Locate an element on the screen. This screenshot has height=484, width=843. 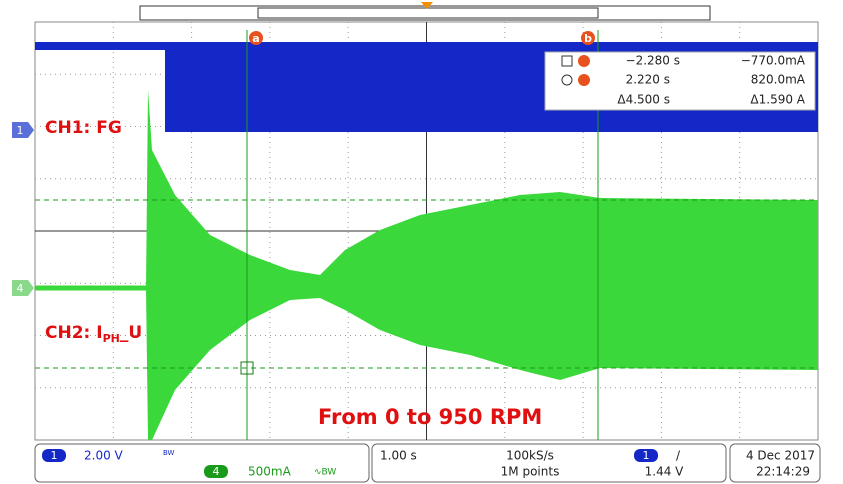
ch4-scale: 500mA is located at coordinates (270, 472).